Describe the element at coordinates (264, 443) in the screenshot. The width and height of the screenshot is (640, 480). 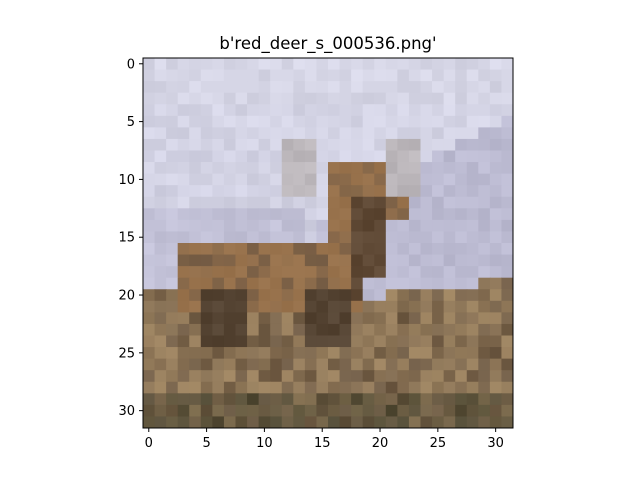
I see `x-tick-label: 10` at that location.